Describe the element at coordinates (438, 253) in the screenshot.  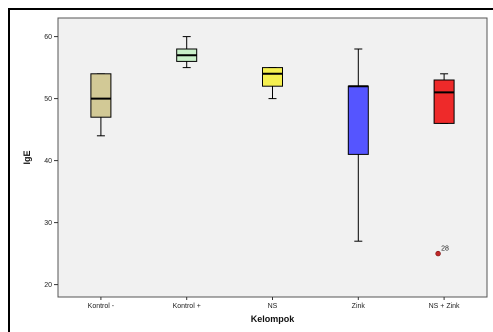
I see `outlier-point` at that location.